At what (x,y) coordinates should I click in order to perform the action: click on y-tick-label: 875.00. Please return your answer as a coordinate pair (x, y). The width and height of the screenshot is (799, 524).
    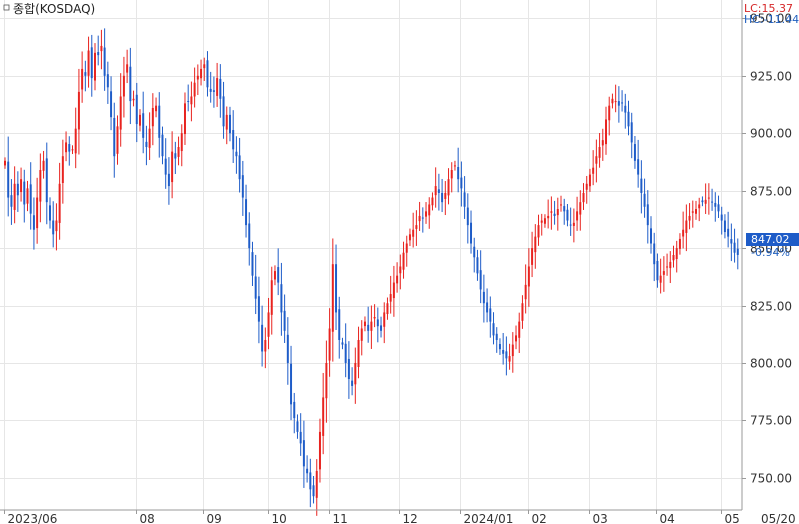
    Looking at the image, I should click on (771, 192).